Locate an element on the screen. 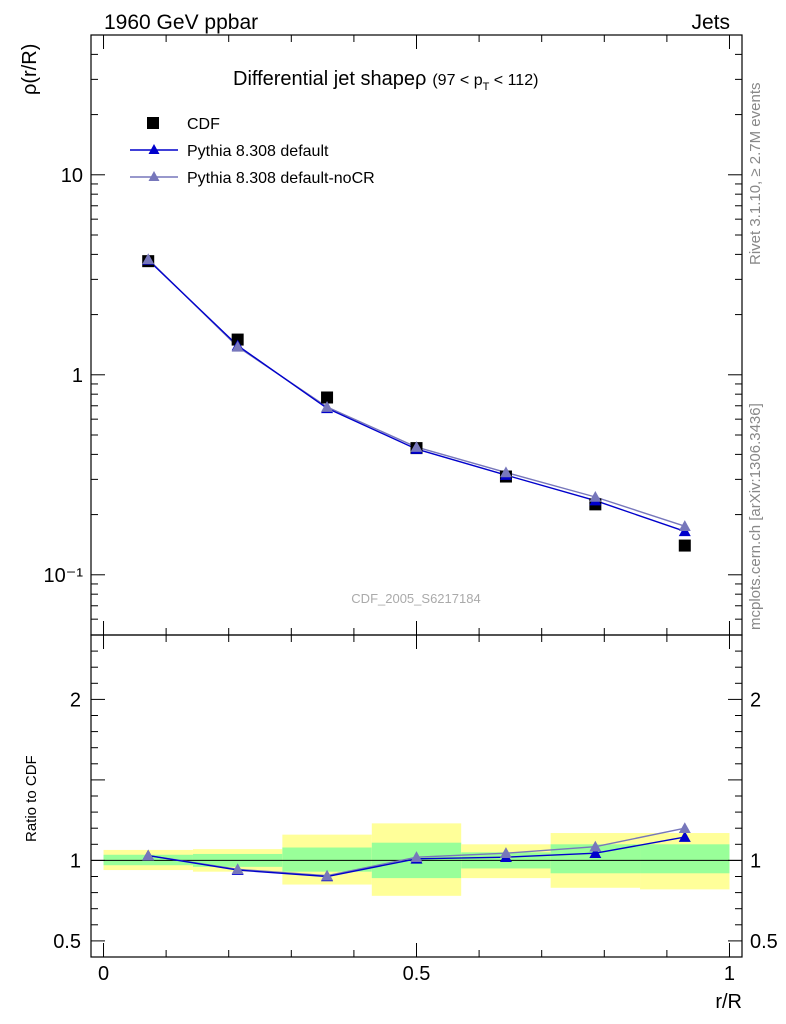  legend-cdf-label: CDF is located at coordinates (203, 124).